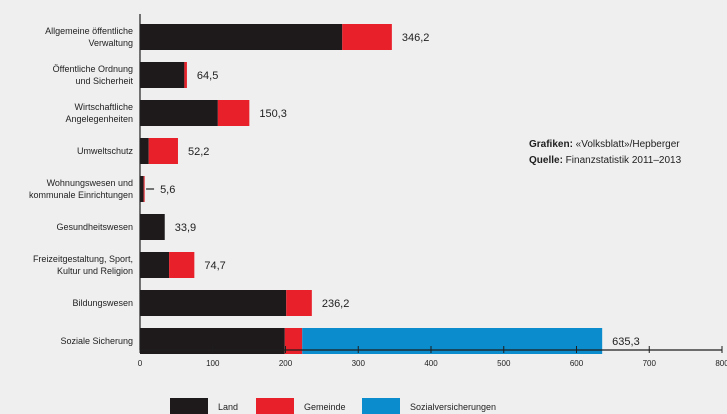 This screenshot has width=727, height=414. What do you see at coordinates (214, 266) in the screenshot?
I see `value-label: 74,7` at bounding box center [214, 266].